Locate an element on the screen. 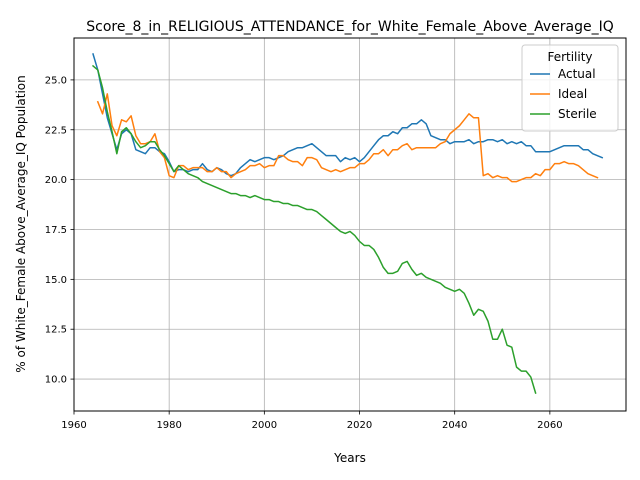 This screenshot has height=480, width=640. x-axis-ticks: 1960 1980 2000 2020 2040 2060 is located at coordinates (312, 421).